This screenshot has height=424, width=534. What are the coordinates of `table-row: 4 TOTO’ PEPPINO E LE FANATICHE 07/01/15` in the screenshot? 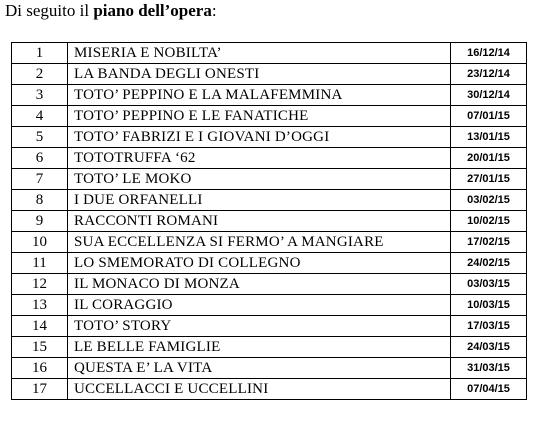 It's located at (269, 116).